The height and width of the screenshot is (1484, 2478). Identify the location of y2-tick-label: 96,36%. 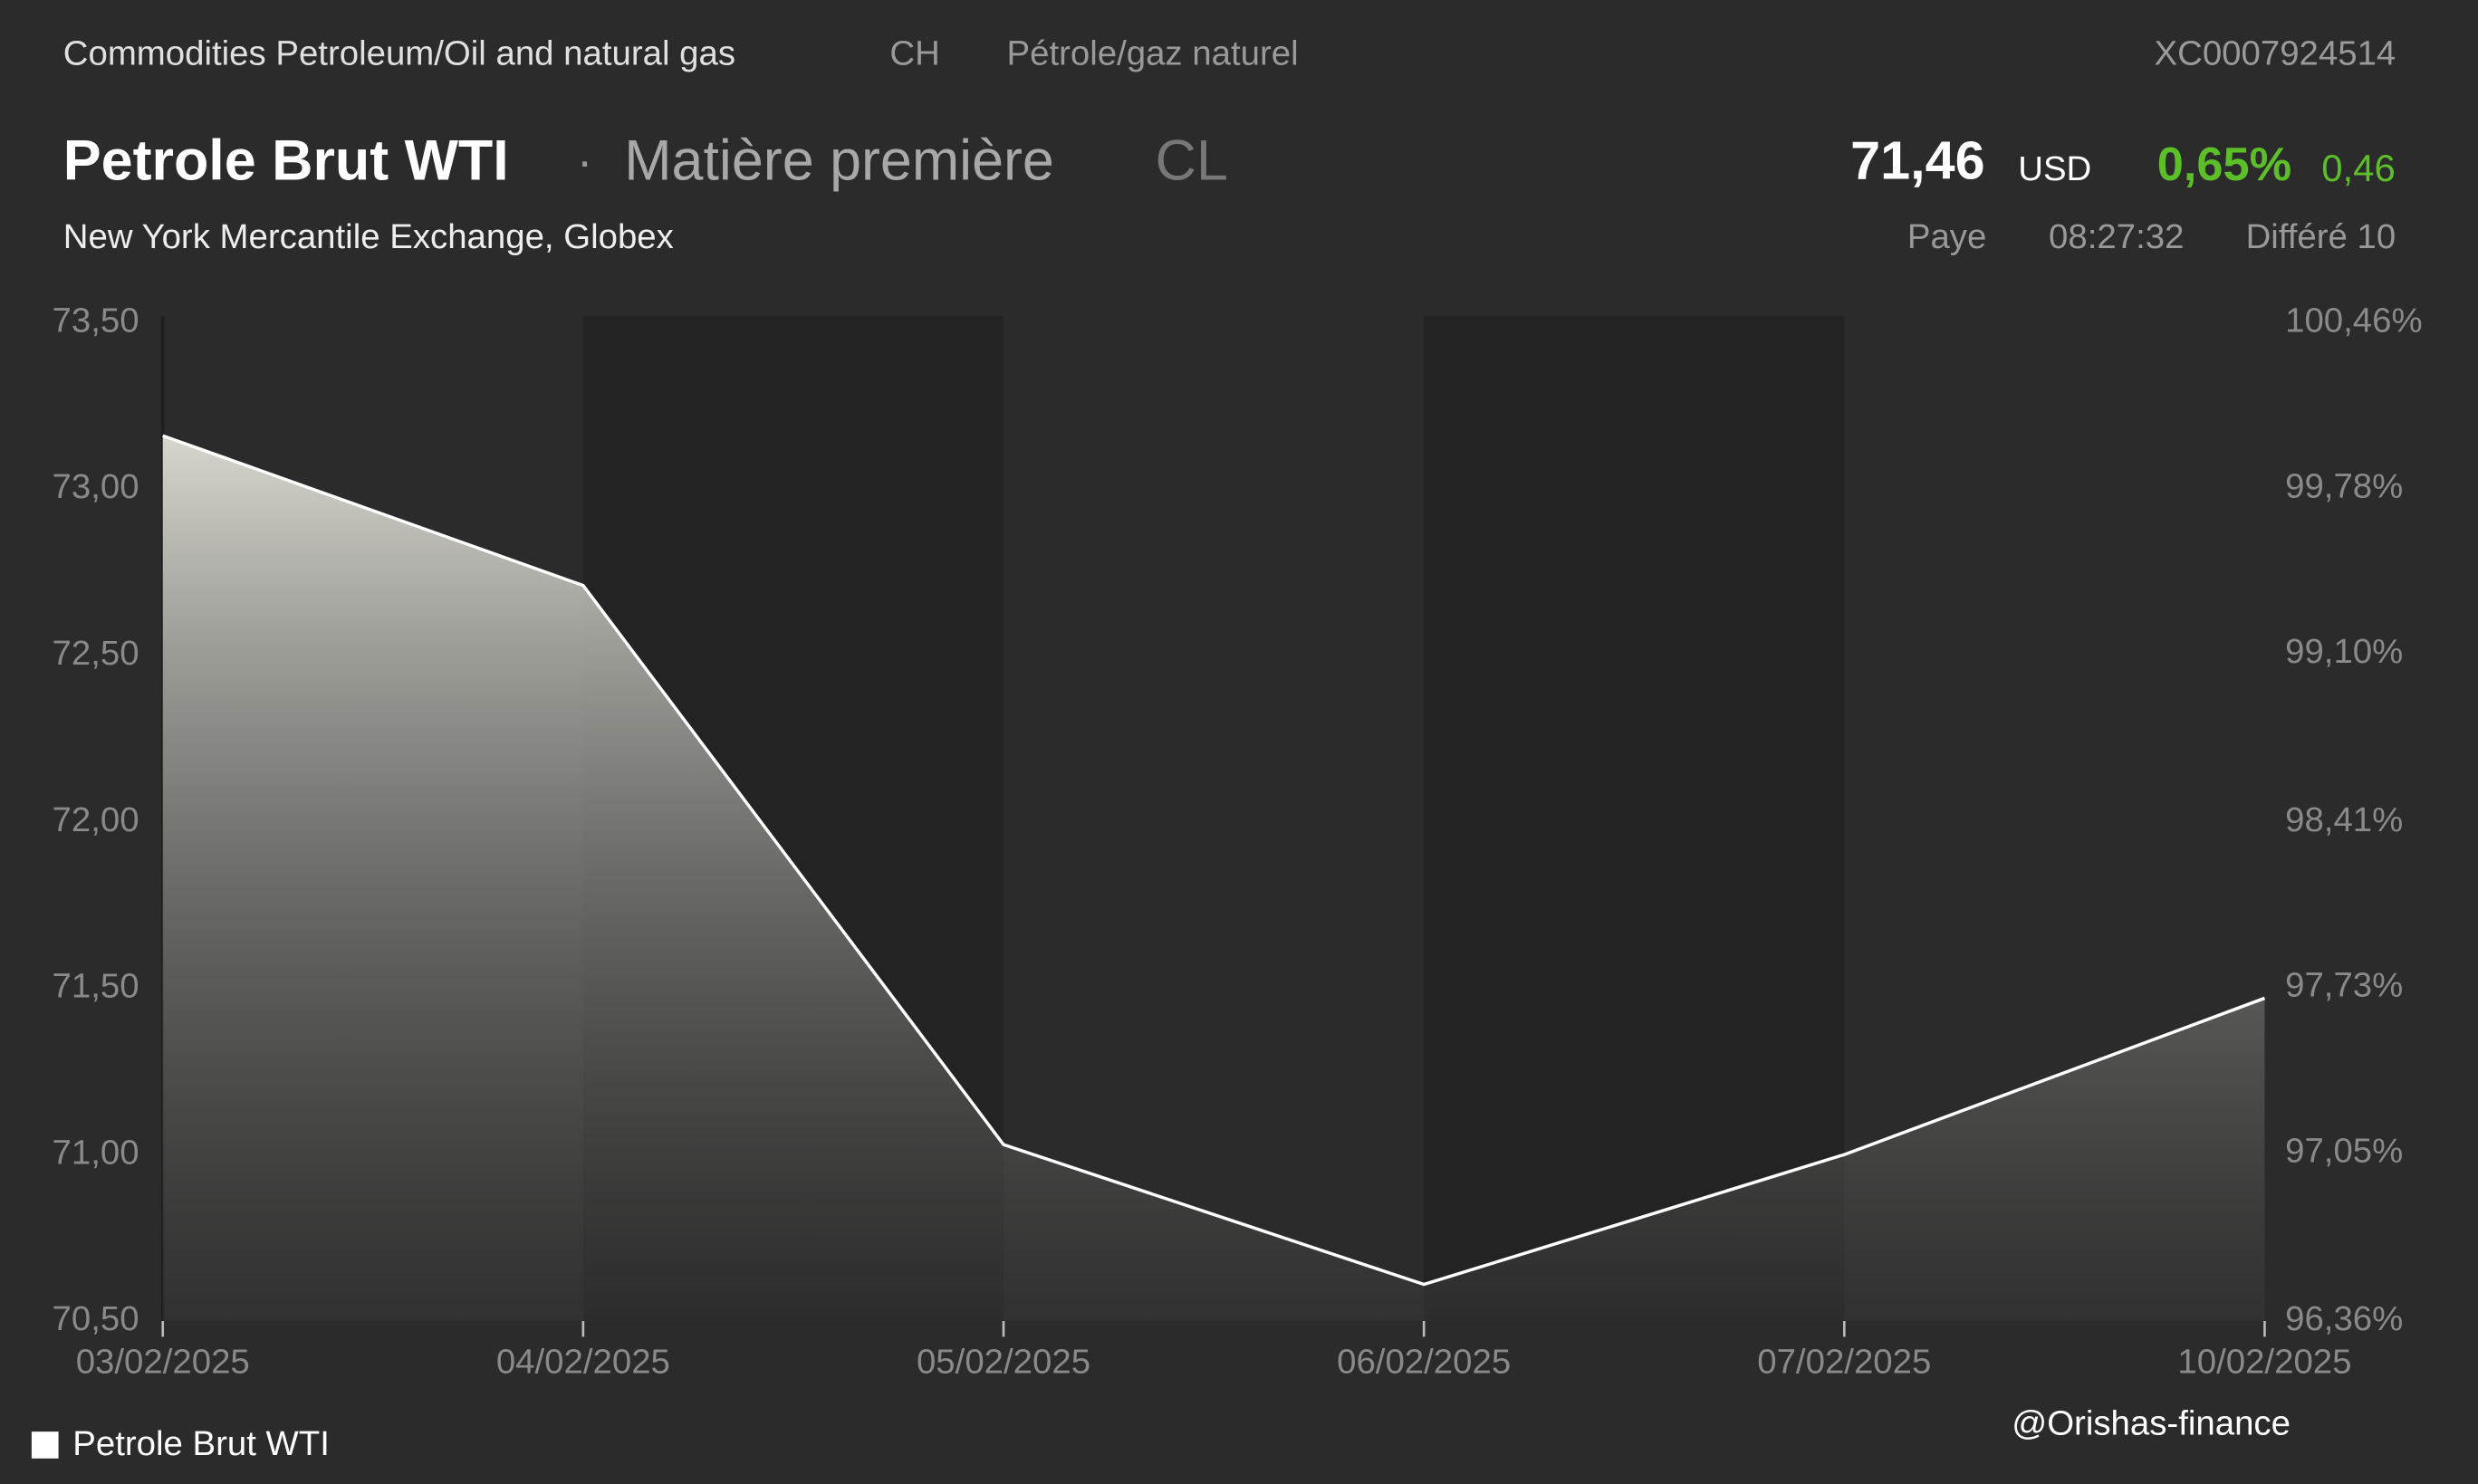
(2344, 1318).